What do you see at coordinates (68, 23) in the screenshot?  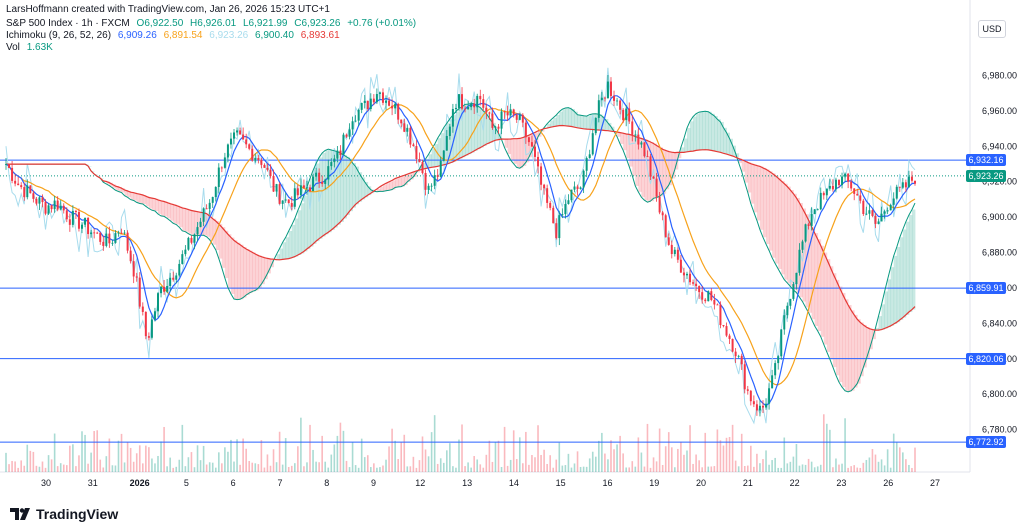 I see `symbol-label: S&P 500 Index · 1h · FXCM` at bounding box center [68, 23].